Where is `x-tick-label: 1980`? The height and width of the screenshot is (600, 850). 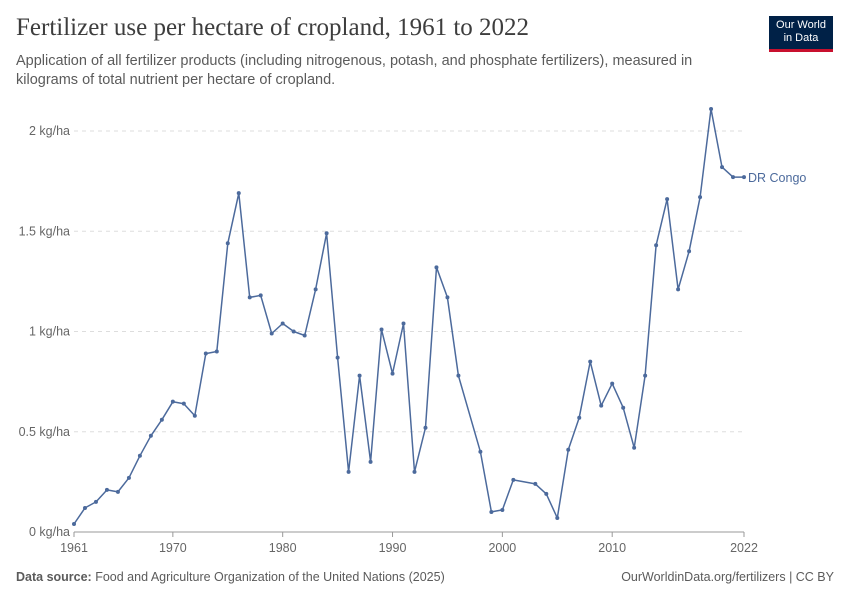 x-tick-label: 1980 is located at coordinates (283, 548).